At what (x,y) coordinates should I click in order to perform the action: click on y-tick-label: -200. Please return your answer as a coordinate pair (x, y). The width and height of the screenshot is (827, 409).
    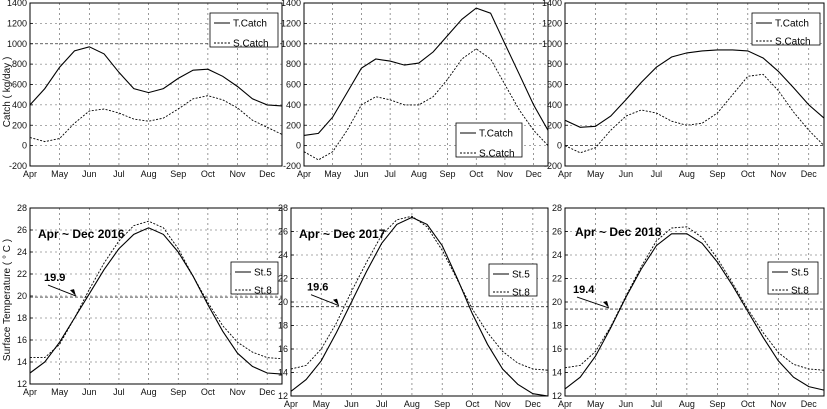
    Looking at the image, I should click on (553, 166).